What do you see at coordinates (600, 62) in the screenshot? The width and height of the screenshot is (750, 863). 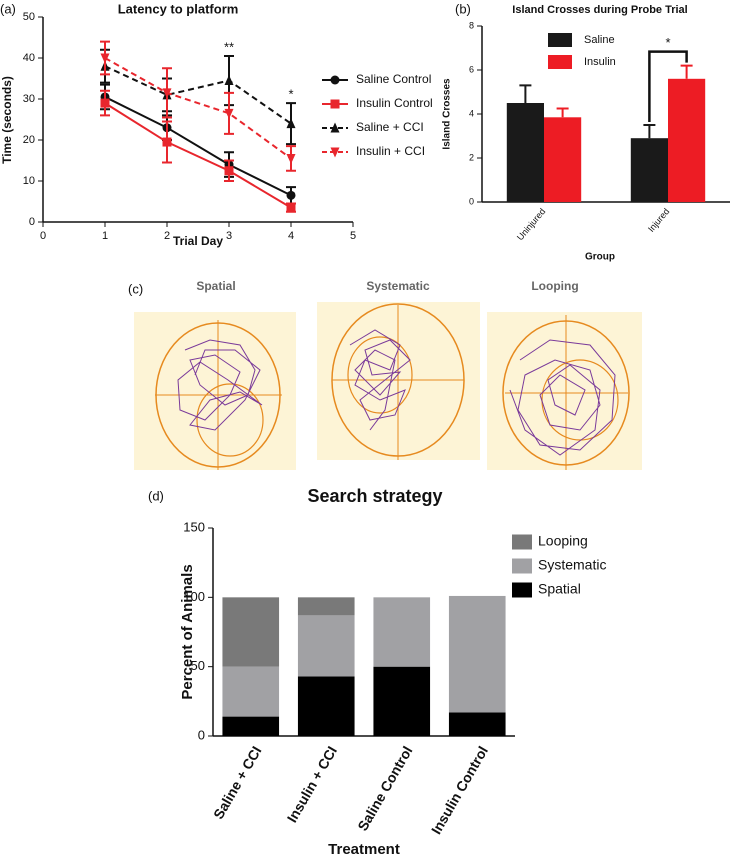 I see `legend-label: Insulin` at bounding box center [600, 62].